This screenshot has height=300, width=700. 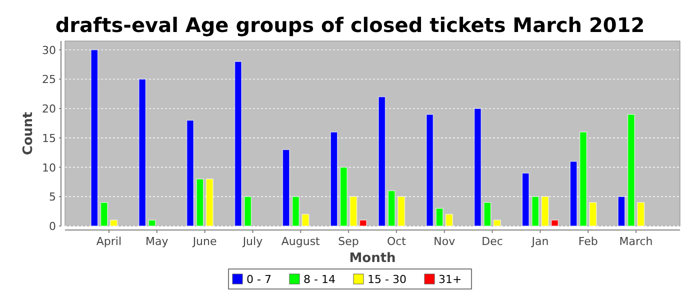 What do you see at coordinates (49, 79) in the screenshot?
I see `y-tick-label: 25` at bounding box center [49, 79].